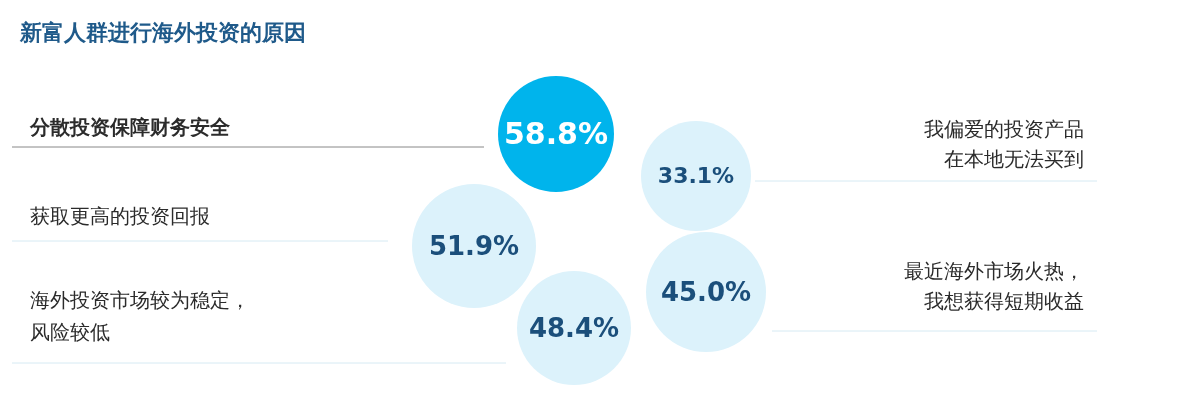  I want to click on category-label: 获取更高的投资回报, so click(120, 215).